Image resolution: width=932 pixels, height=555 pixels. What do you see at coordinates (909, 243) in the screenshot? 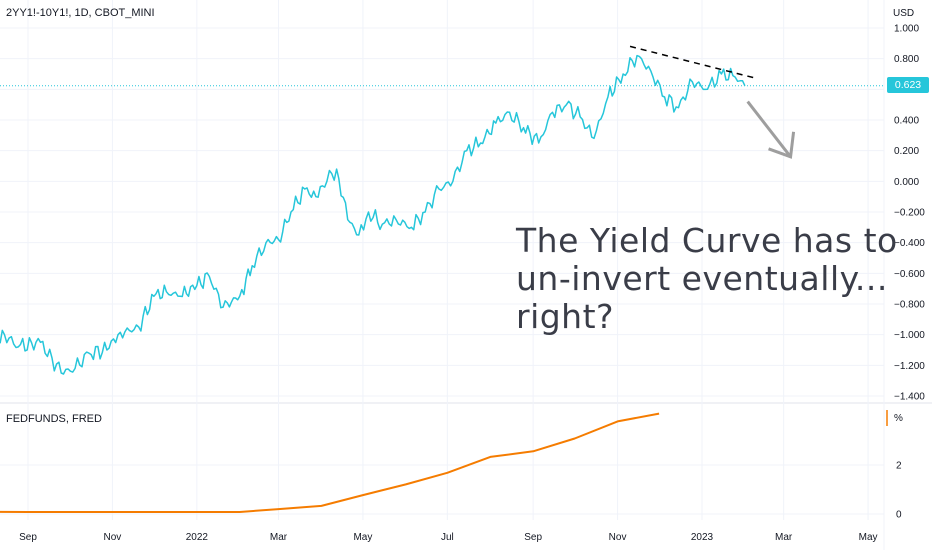
I see `y-tick-label: −0.400` at bounding box center [909, 243].